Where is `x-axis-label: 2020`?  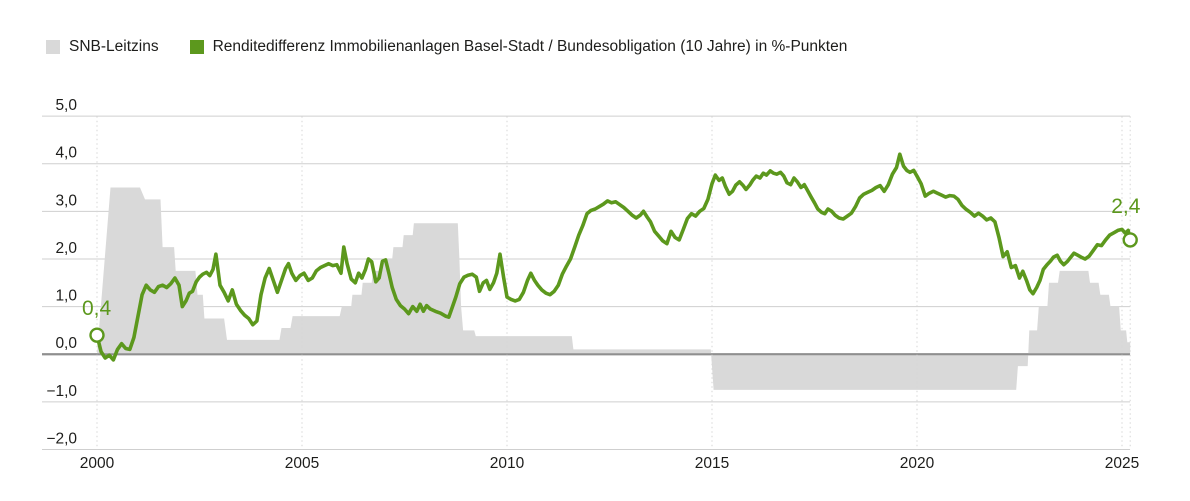
x-axis-label: 2020 is located at coordinates (917, 463).